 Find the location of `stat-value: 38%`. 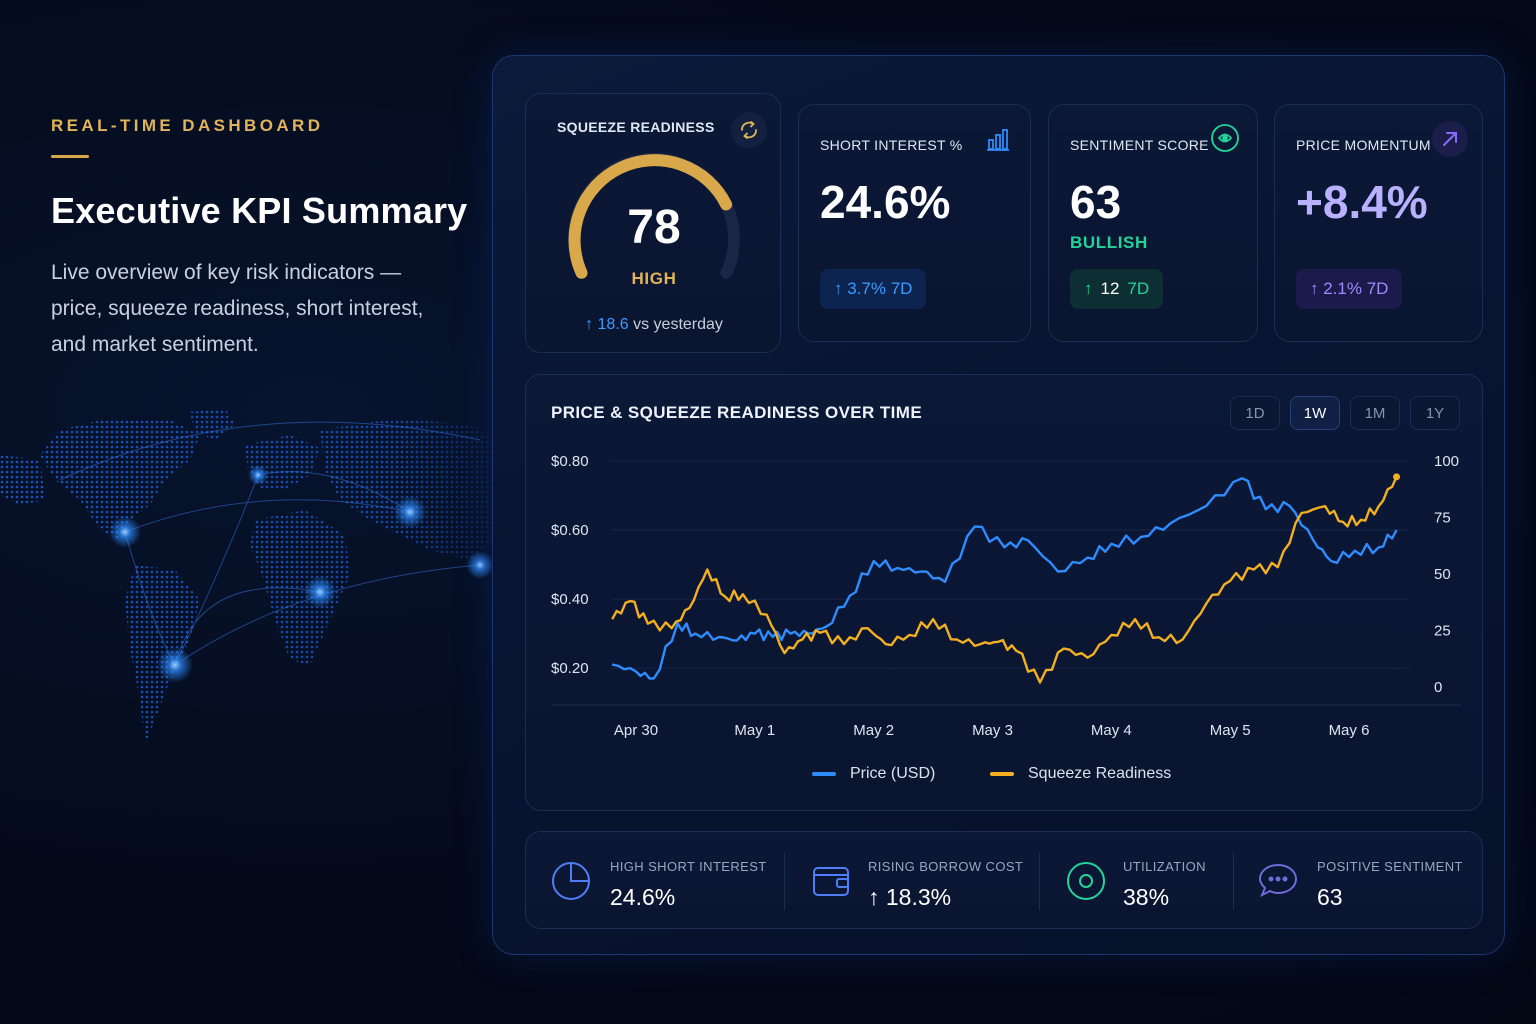

stat-value: 38% is located at coordinates (1146, 897).